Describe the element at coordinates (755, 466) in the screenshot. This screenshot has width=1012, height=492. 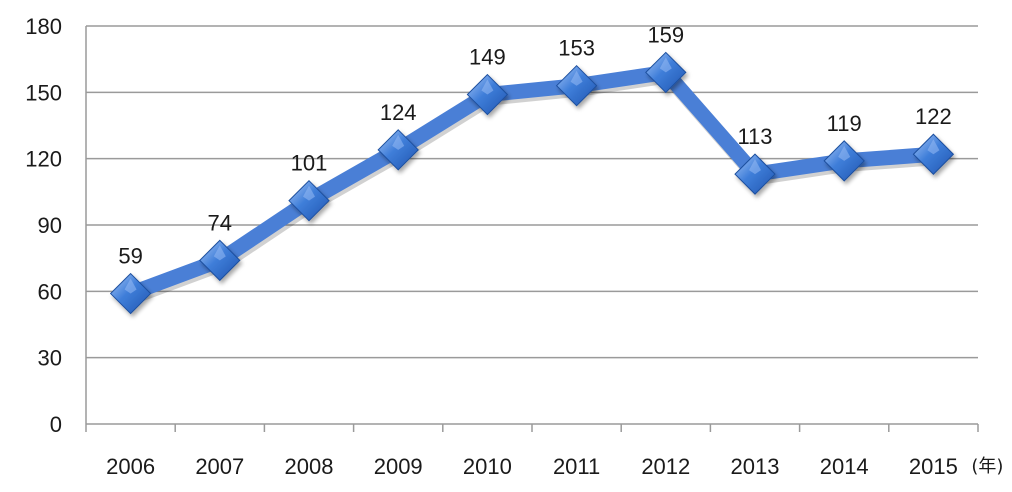
I see `x-tick-label: 2013` at that location.